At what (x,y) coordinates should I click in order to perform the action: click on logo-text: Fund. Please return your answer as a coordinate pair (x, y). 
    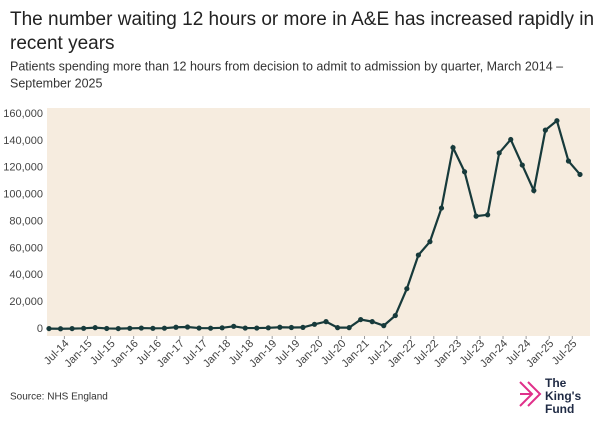
    Looking at the image, I should click on (559, 409).